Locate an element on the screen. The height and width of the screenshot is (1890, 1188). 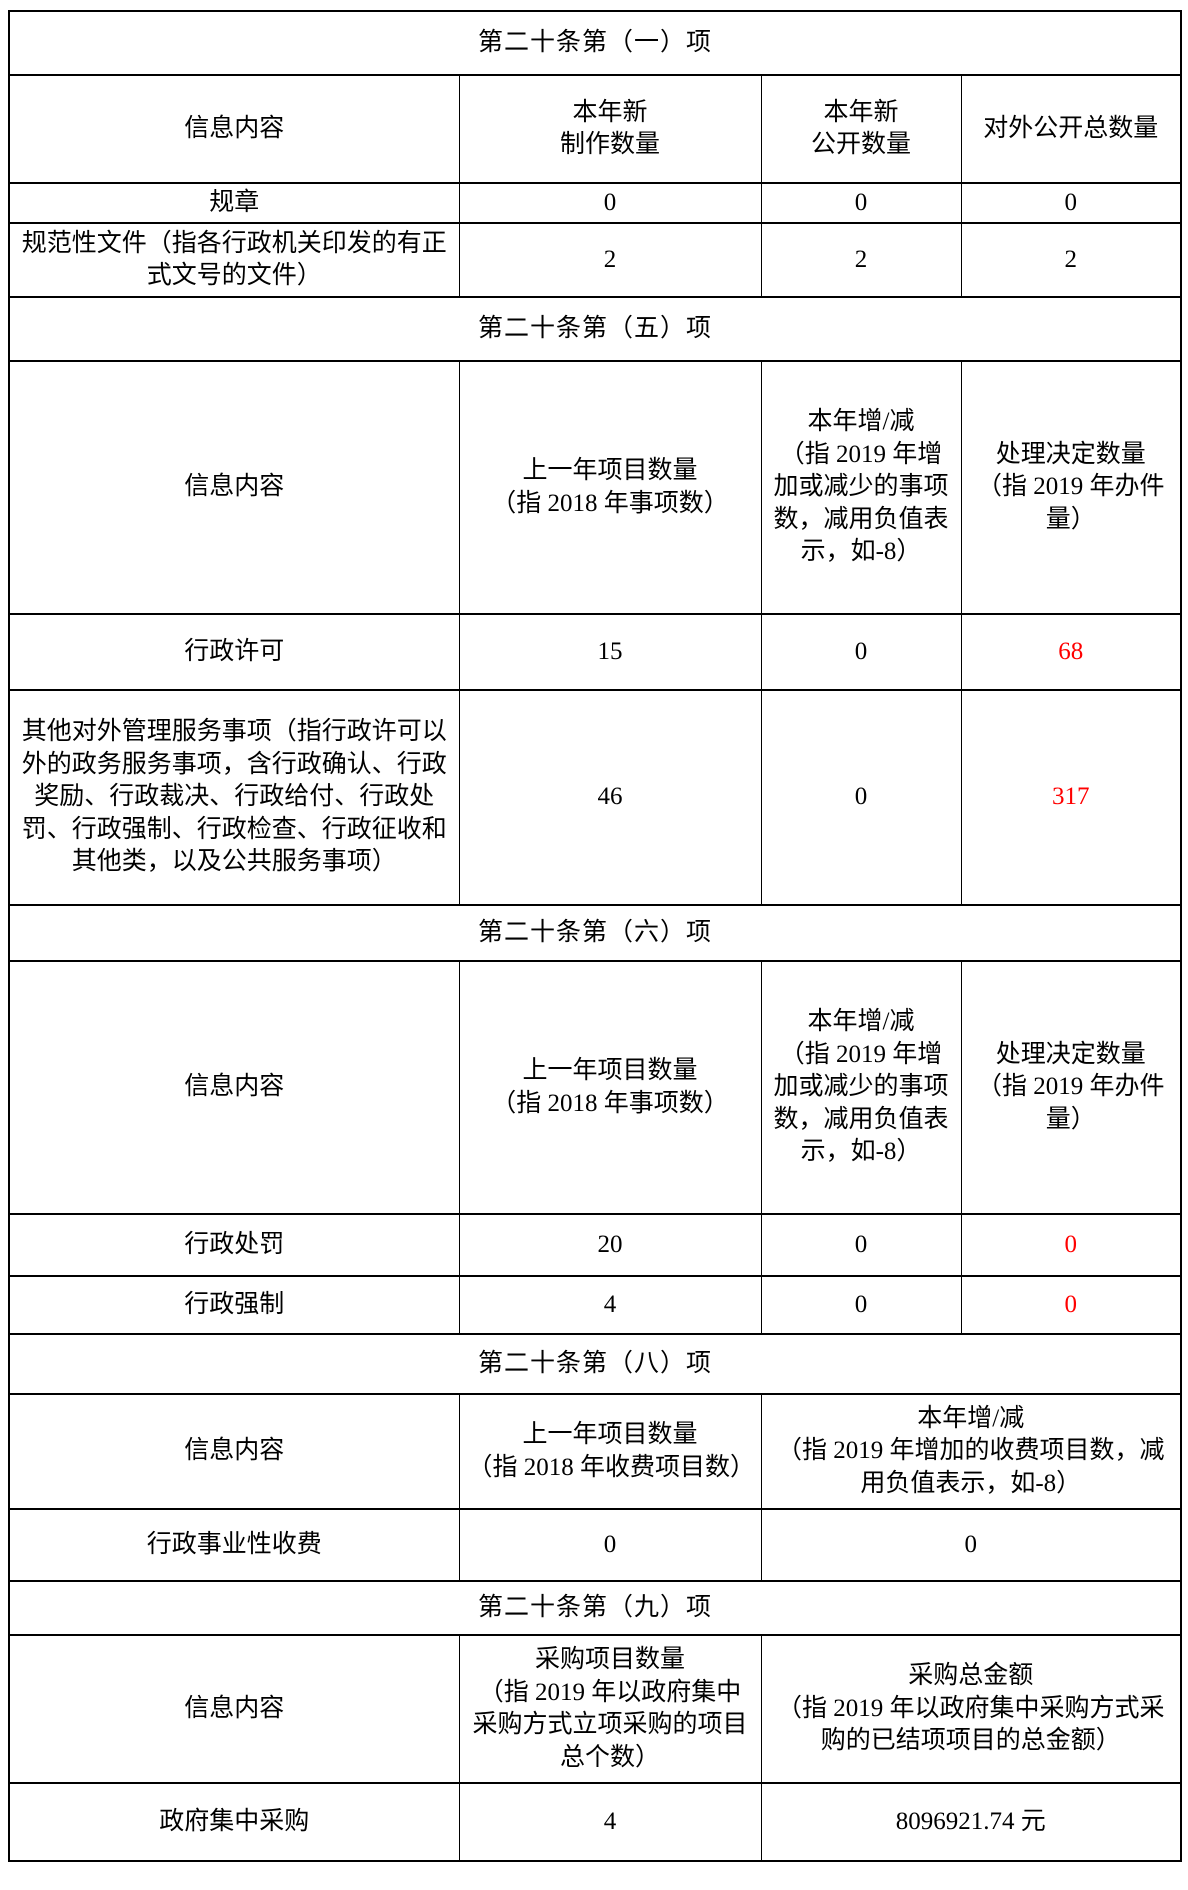
table-row: 规范性文件（指各行政机关印发的有正式文号的文件） 2 2 2 is located at coordinates (595, 260).